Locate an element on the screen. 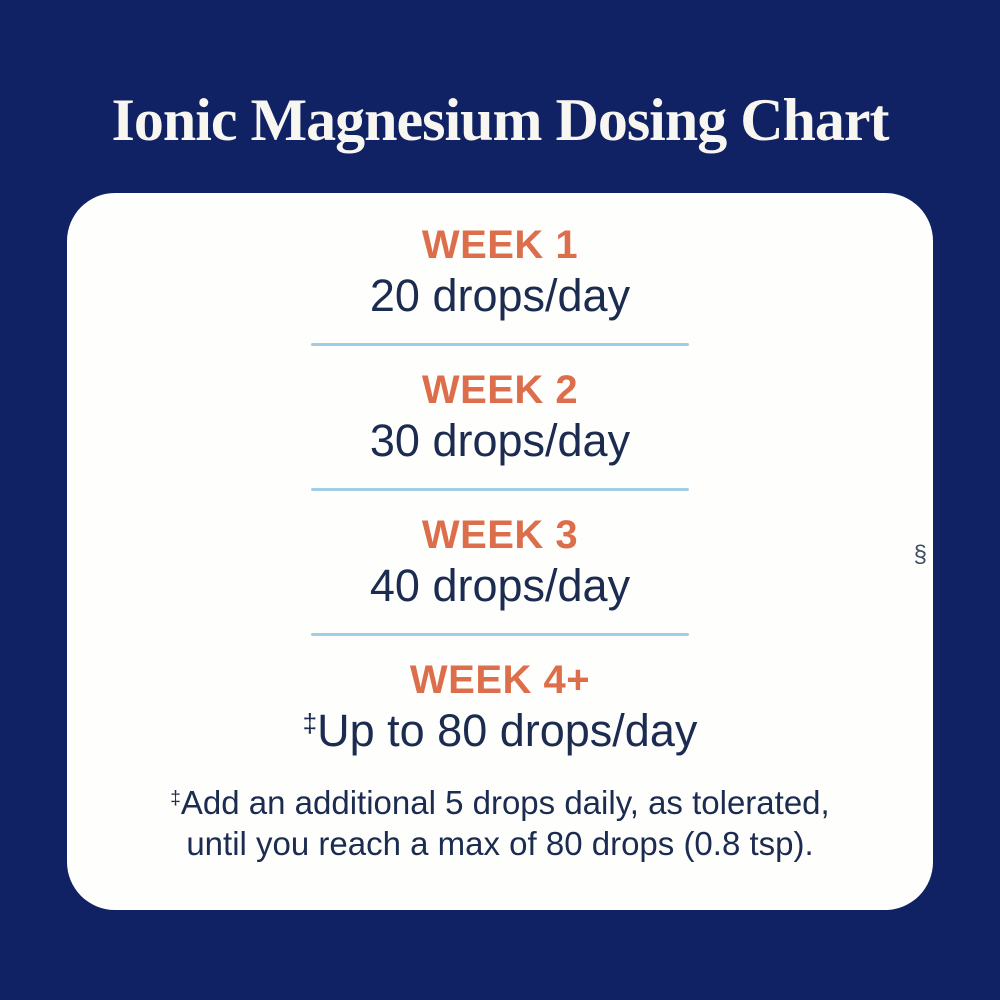  week3-heading: WEEK 3 is located at coordinates (500, 535).